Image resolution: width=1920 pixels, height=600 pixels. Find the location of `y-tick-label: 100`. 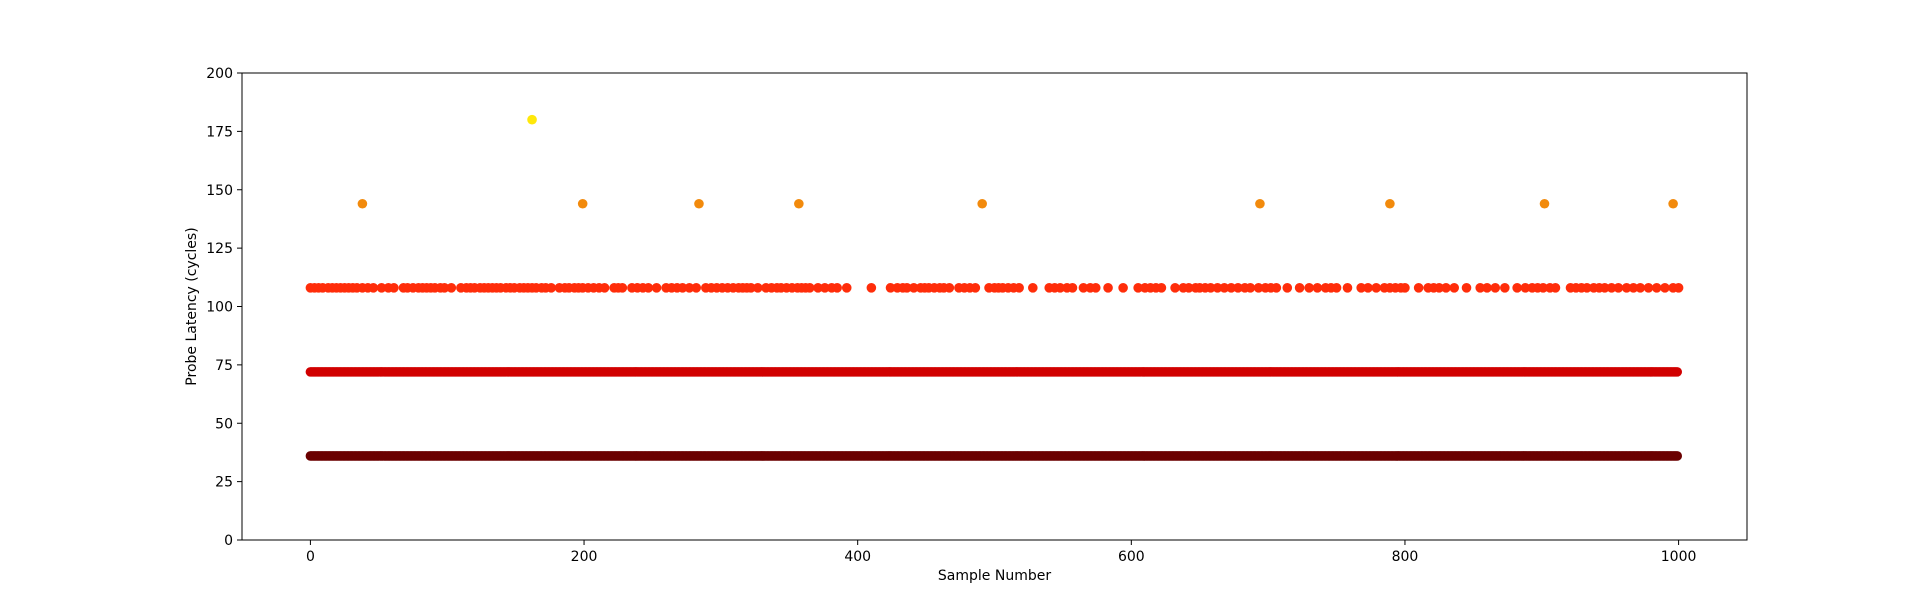

y-tick-label: 100 is located at coordinates (219, 308).